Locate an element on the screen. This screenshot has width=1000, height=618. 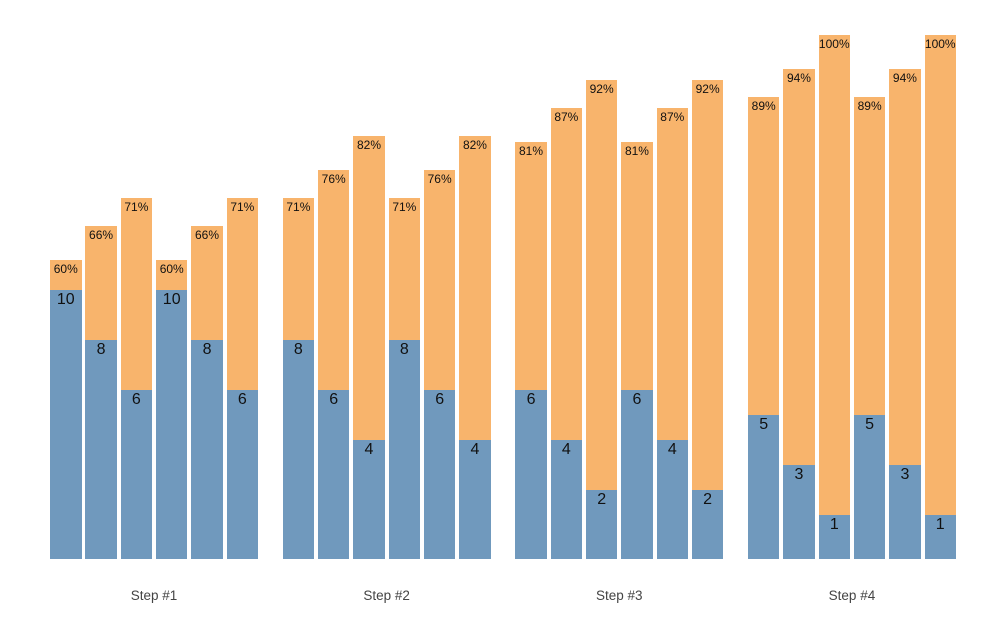
step-label: Step #1 is located at coordinates (154, 595).